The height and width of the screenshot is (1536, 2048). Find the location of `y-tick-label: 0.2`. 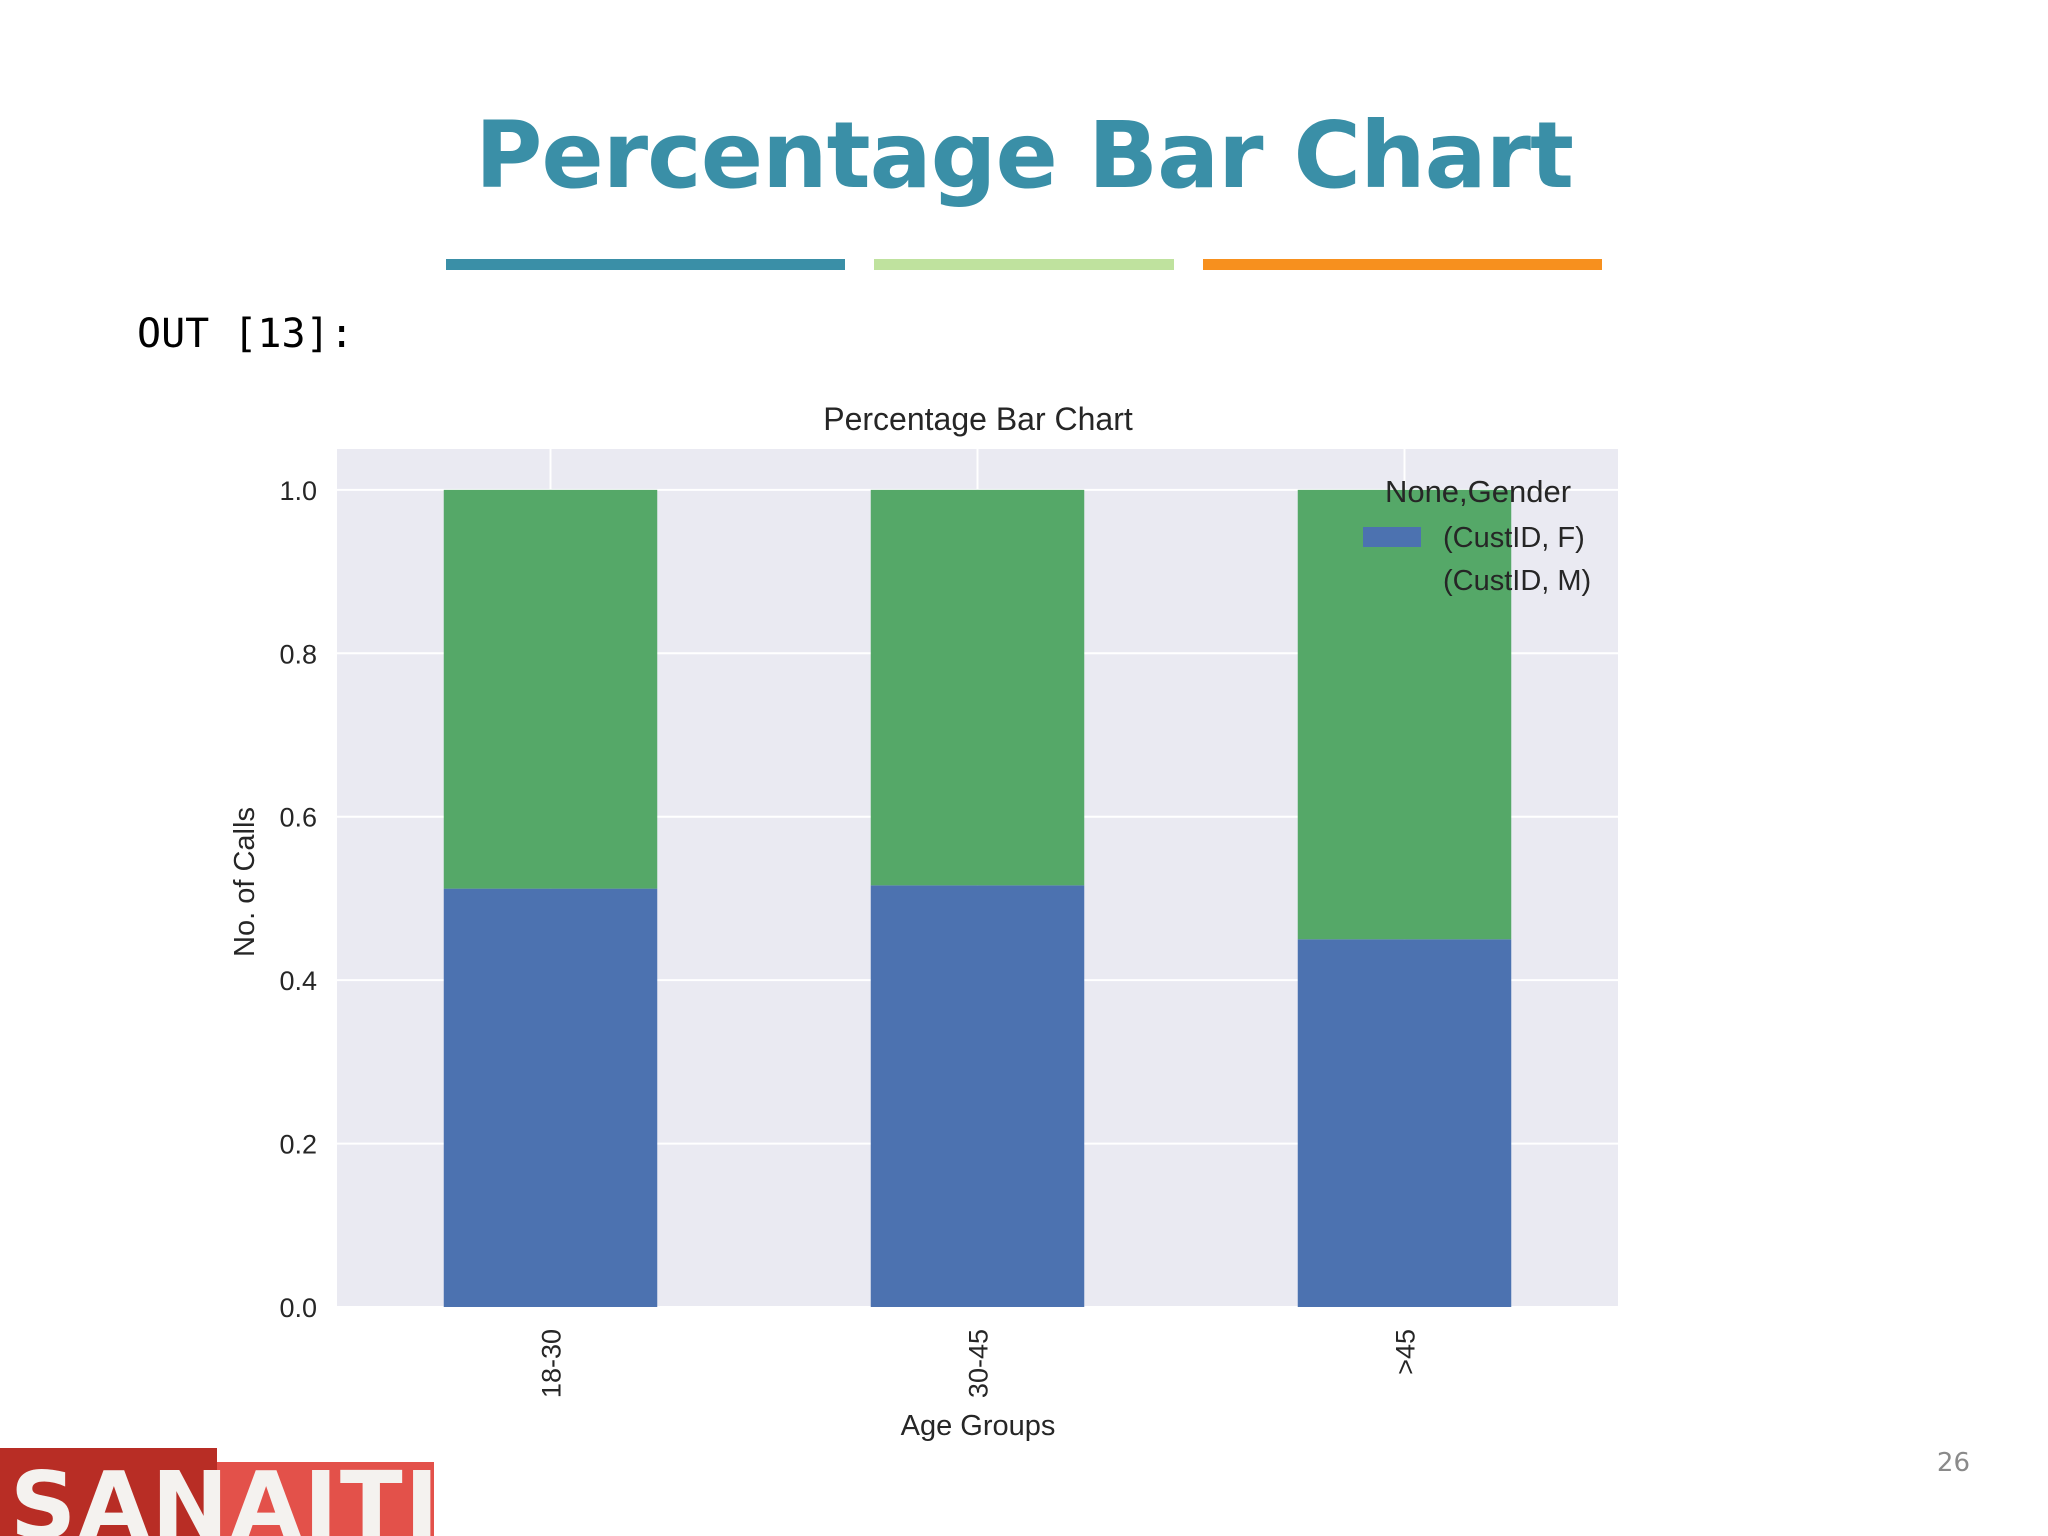

y-tick-label: 0.2 is located at coordinates (298, 1145).